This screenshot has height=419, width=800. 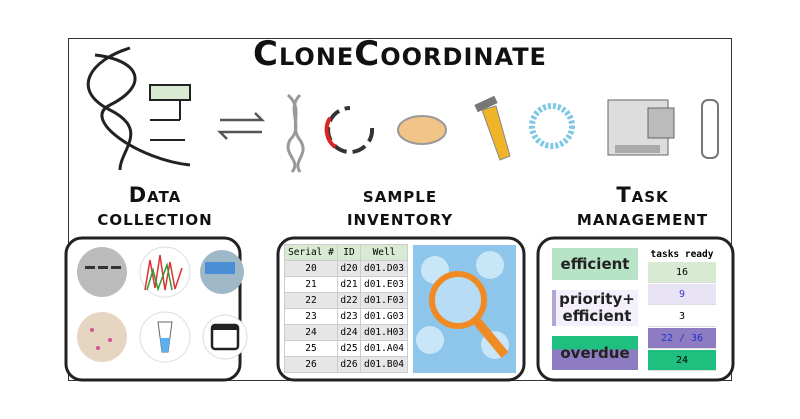 I want to click on table-row: 22 d22 d01.F03, so click(x=346, y=300).